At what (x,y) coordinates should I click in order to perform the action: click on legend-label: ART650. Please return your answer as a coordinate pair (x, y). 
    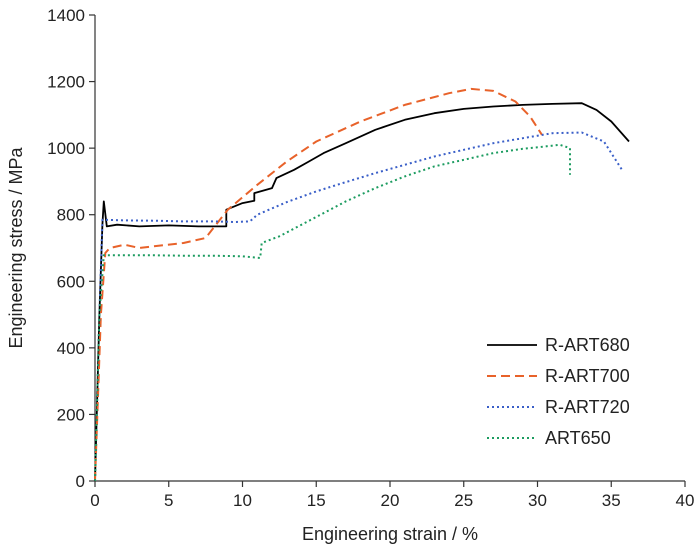
    Looking at the image, I should click on (578, 438).